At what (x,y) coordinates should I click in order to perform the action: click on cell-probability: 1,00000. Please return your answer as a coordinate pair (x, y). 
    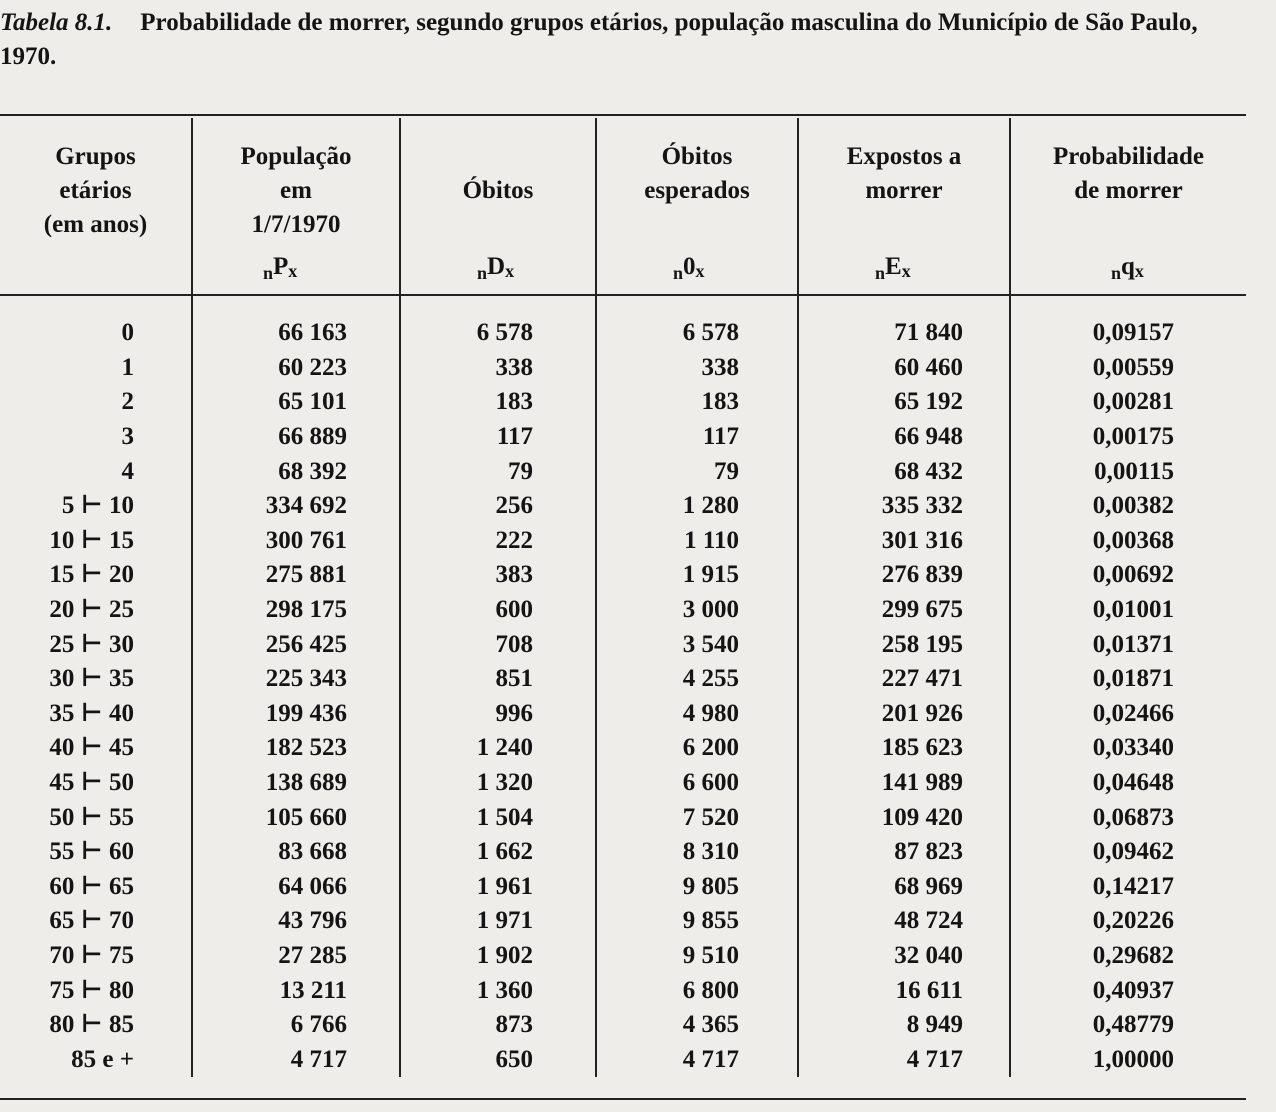
    Looking at the image, I should click on (1133, 1059).